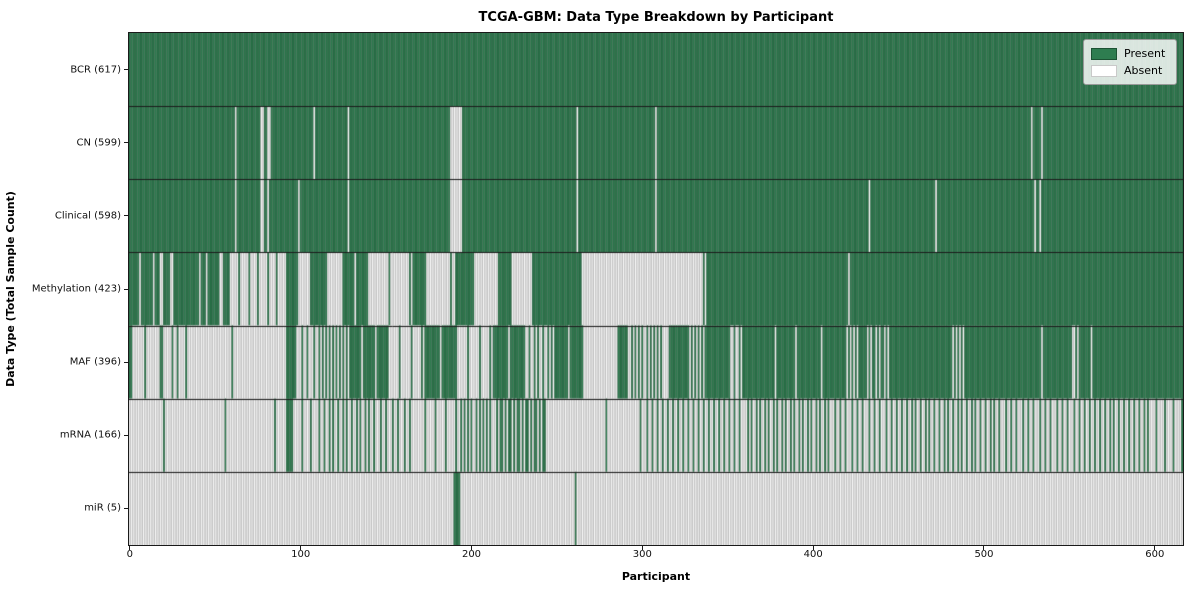 The image size is (1200, 600). Describe the element at coordinates (130, 554) in the screenshot. I see `x-tick-label: 0` at that location.